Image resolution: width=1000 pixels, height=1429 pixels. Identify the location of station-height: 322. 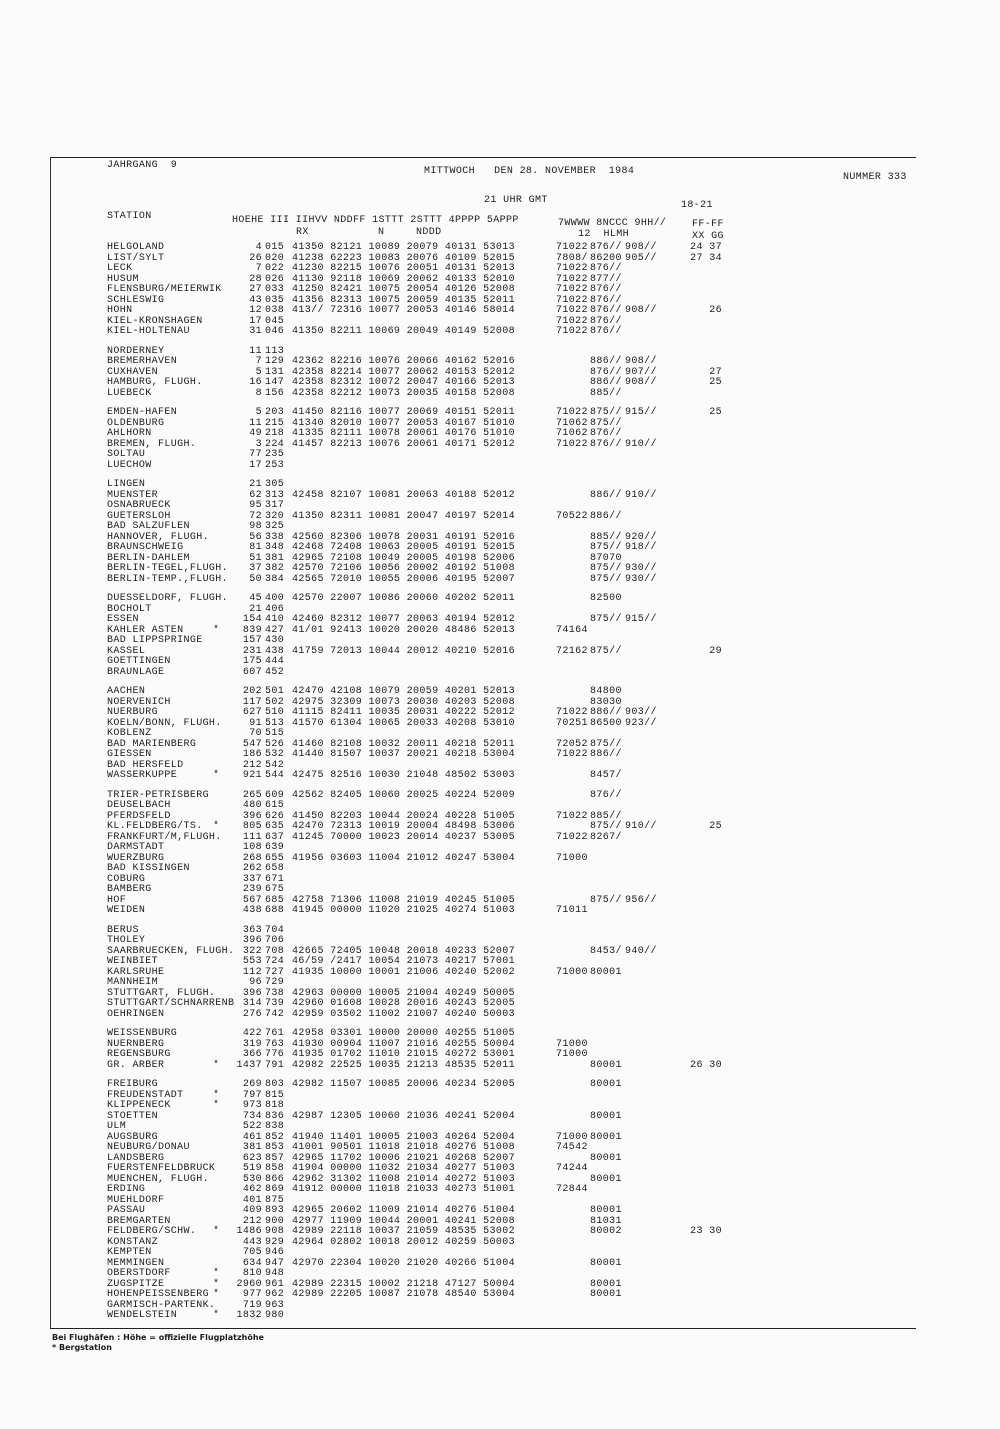
(252, 951).